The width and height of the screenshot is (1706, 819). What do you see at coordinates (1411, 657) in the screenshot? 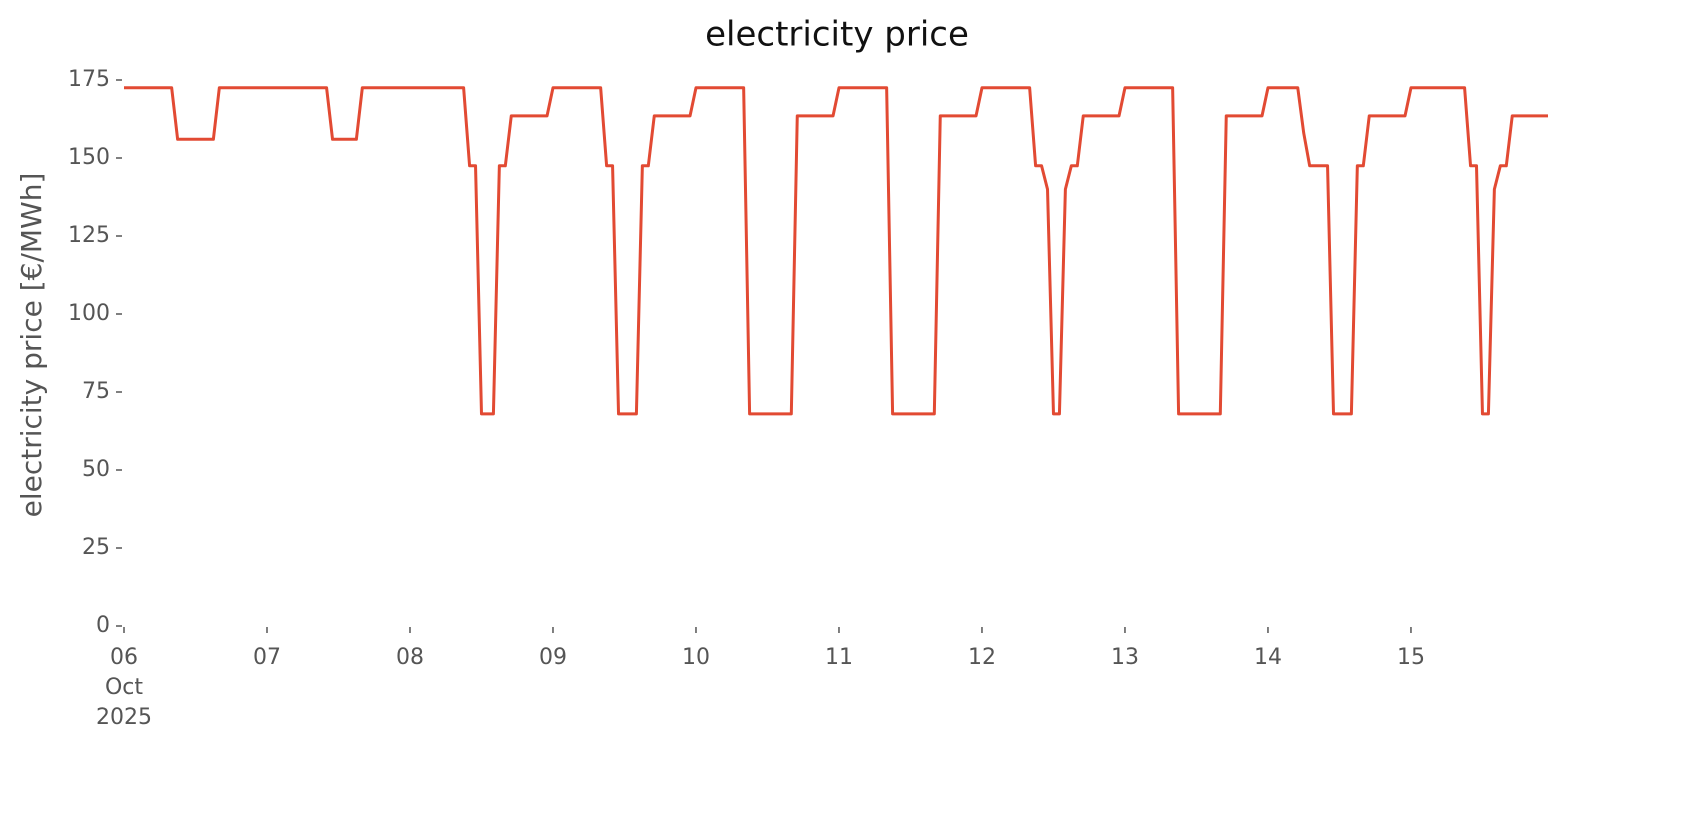
I see `x-tick-label: 15` at bounding box center [1411, 657].